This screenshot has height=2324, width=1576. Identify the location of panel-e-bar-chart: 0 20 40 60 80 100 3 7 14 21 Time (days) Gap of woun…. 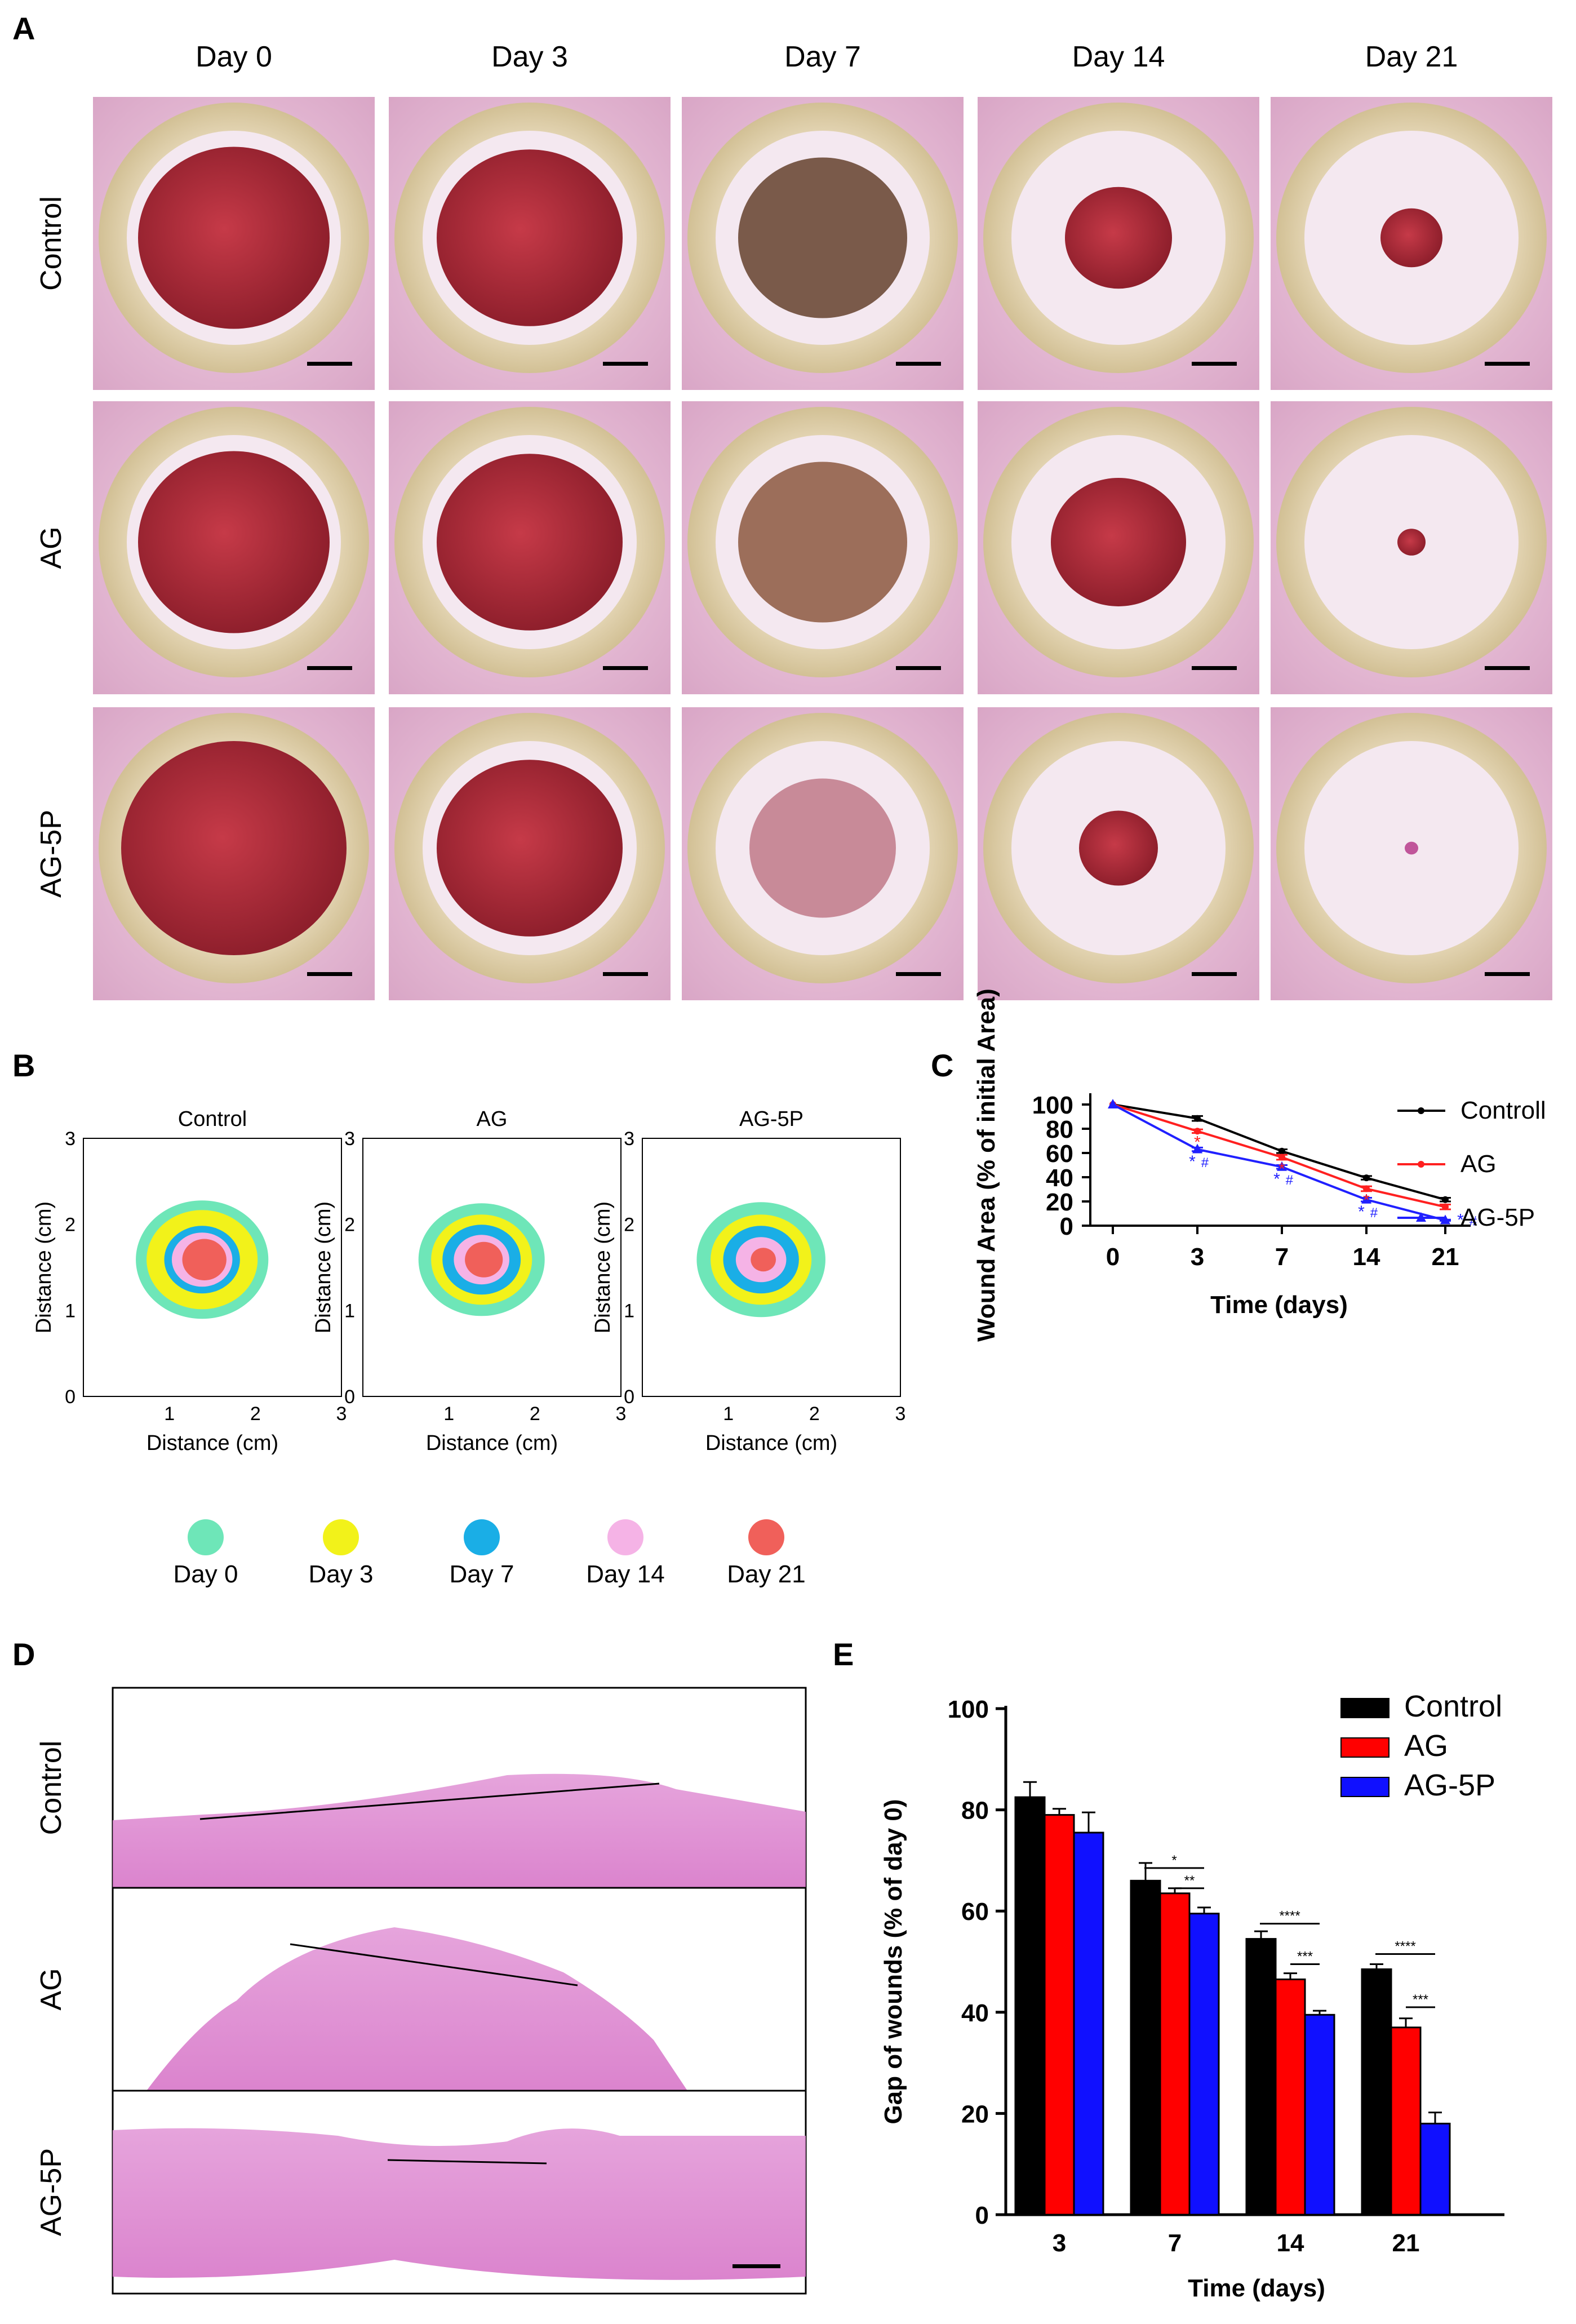
(1192, 1995).